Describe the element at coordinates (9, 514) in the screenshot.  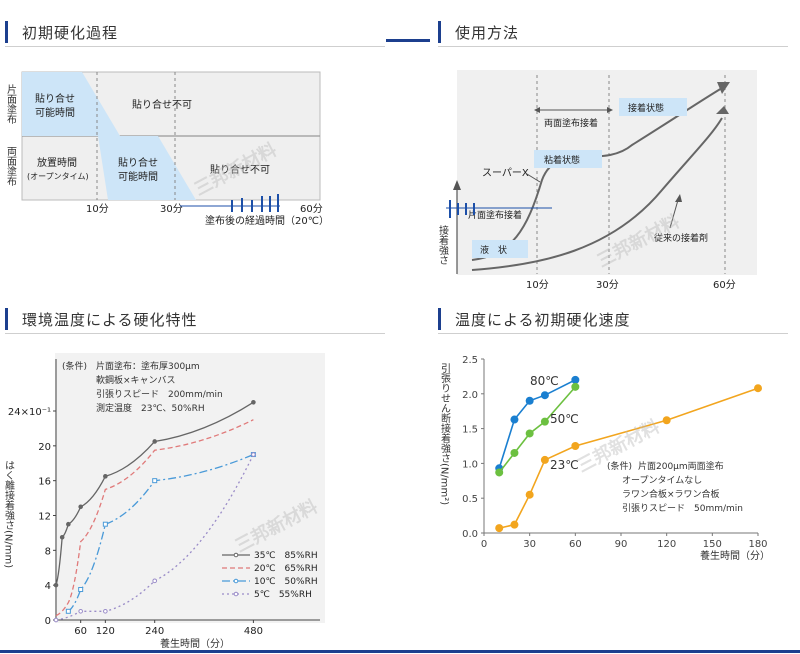
I see `y-axis-label: はく離接着強さ(N/mm)` at that location.